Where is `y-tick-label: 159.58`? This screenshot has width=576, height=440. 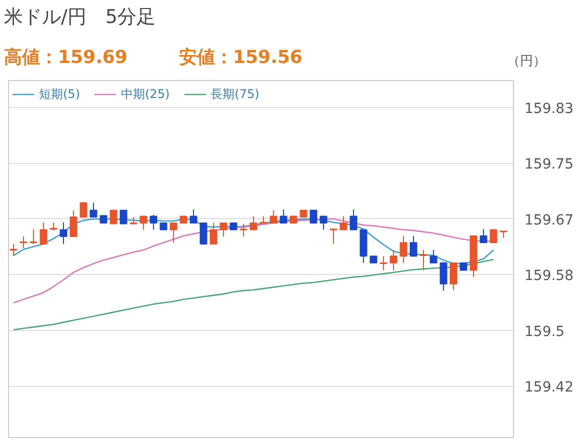 y-tick-label: 159.58 is located at coordinates (549, 276).